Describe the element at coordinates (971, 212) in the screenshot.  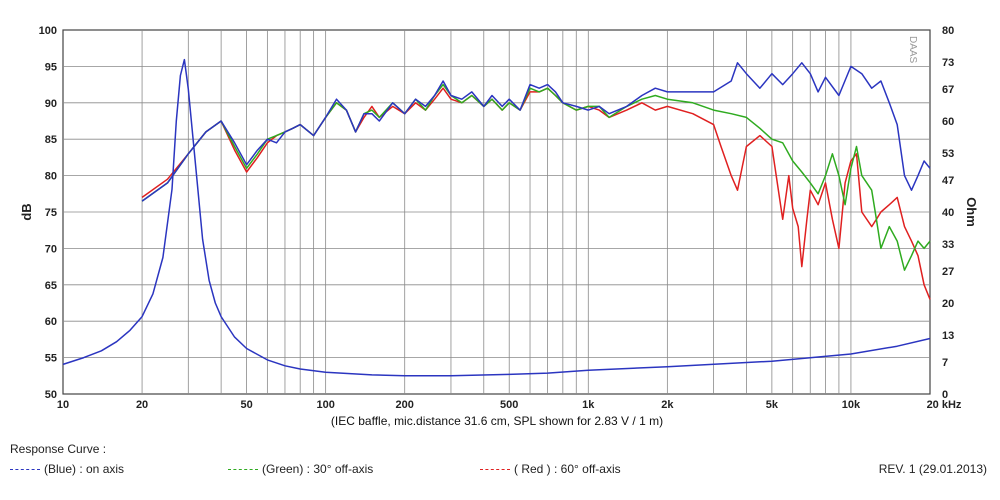
I see `y2-axis-title: Ohm` at that location.